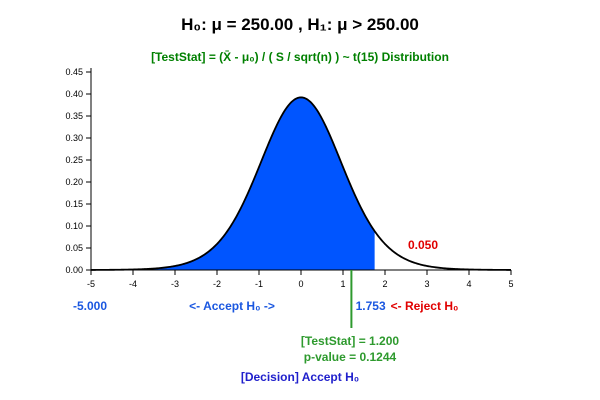  I want to click on y-tick-label: 0.15, so click(74, 204).